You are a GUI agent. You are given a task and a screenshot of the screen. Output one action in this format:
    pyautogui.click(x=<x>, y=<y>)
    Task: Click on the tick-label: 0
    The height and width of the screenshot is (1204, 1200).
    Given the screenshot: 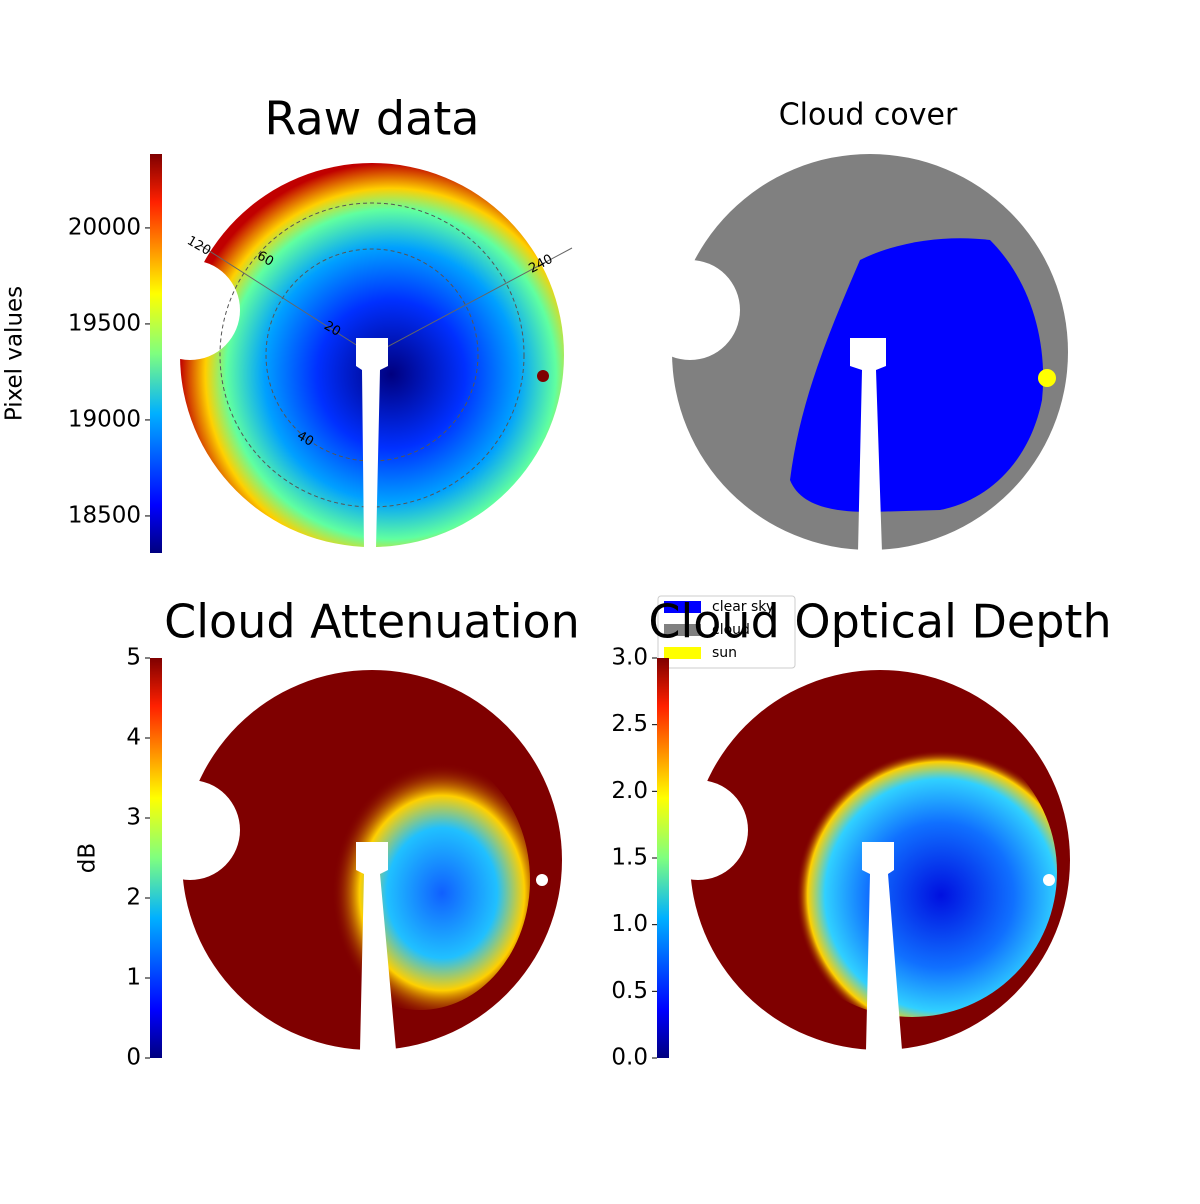 What is the action you would take?
    pyautogui.click(x=133, y=1058)
    